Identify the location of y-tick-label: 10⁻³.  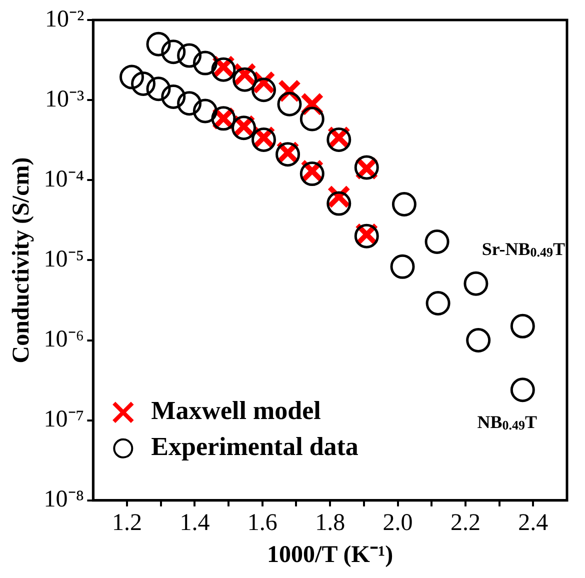
(64, 99).